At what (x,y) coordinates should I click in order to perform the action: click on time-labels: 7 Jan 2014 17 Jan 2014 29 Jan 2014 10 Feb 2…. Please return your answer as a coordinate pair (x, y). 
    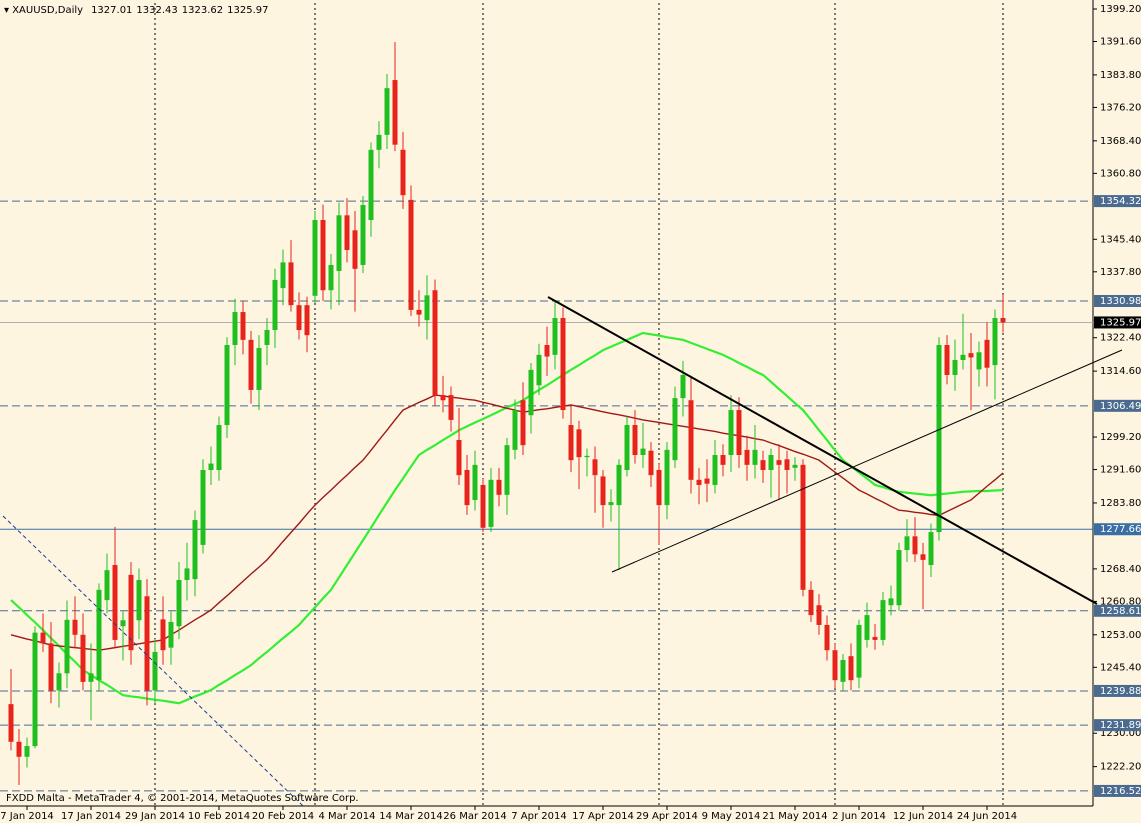
    Looking at the image, I should click on (508, 814).